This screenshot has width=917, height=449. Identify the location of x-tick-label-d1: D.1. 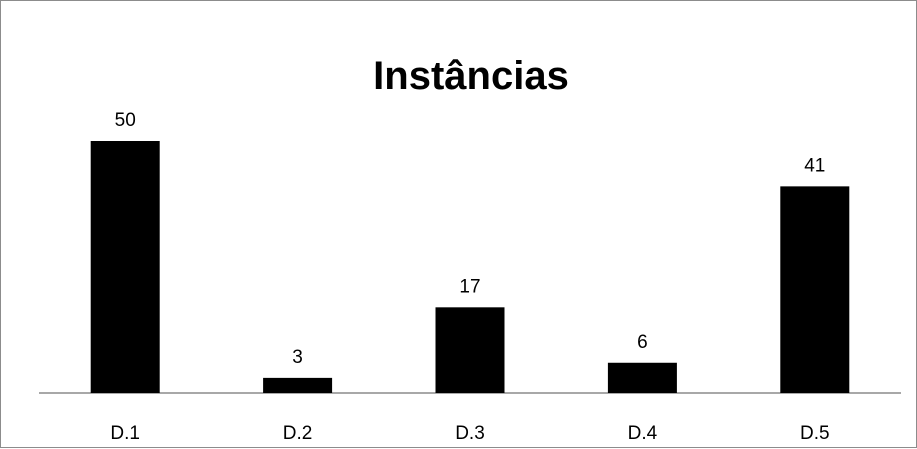
(125, 433).